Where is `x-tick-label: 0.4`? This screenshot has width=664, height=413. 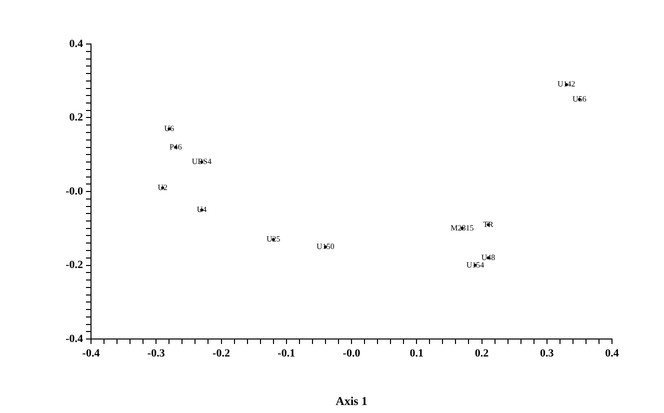 x-tick-label: 0.4 is located at coordinates (612, 353).